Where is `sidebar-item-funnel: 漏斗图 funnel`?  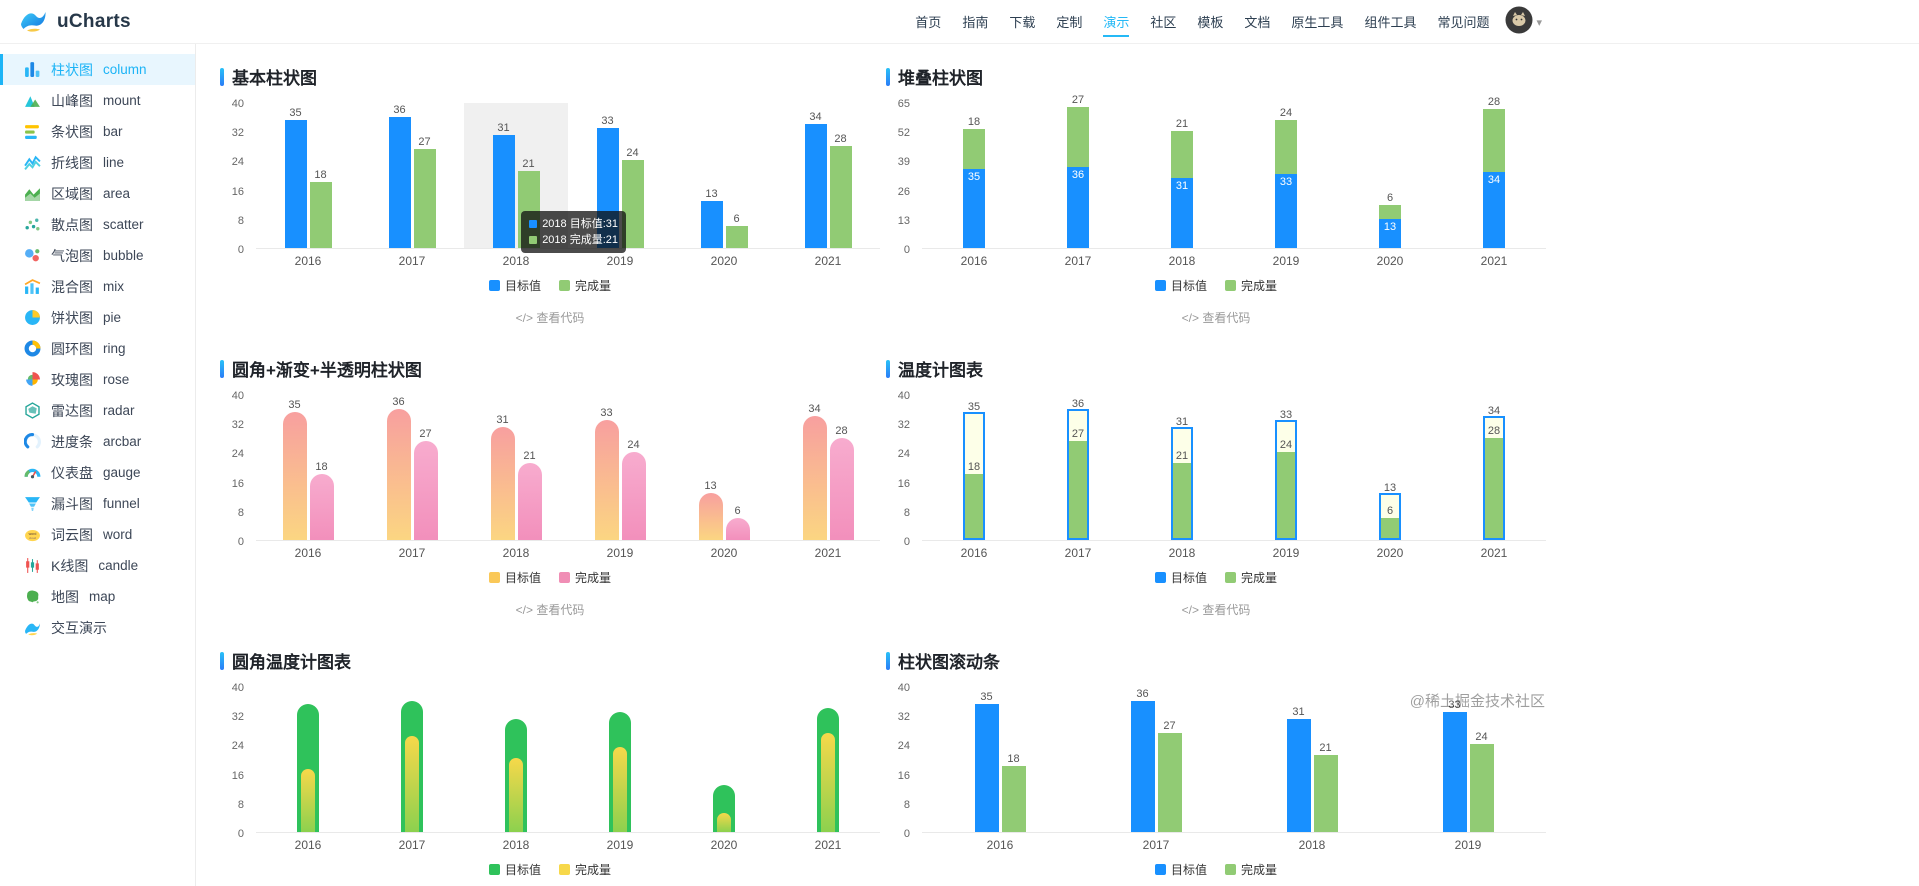
sidebar-item-funnel: 漏斗图 funnel is located at coordinates (97, 503).